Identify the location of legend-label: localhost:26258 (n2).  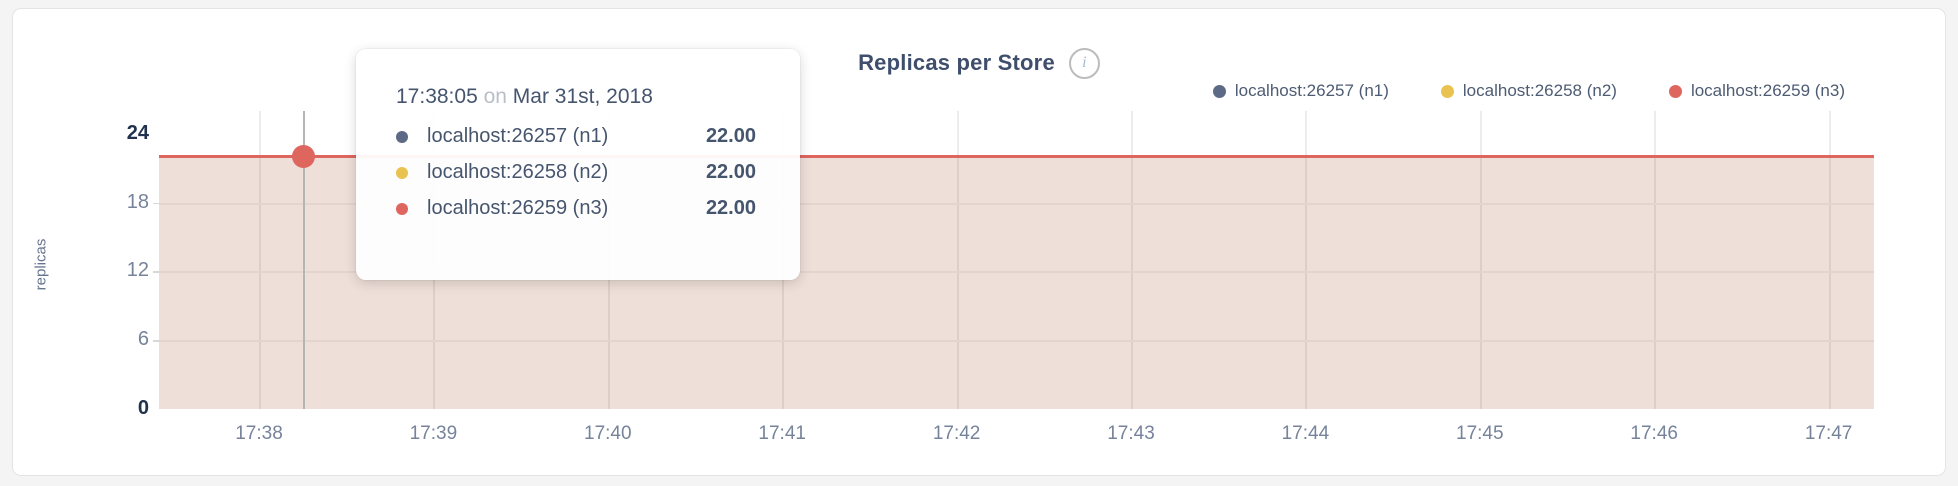
(1539, 90).